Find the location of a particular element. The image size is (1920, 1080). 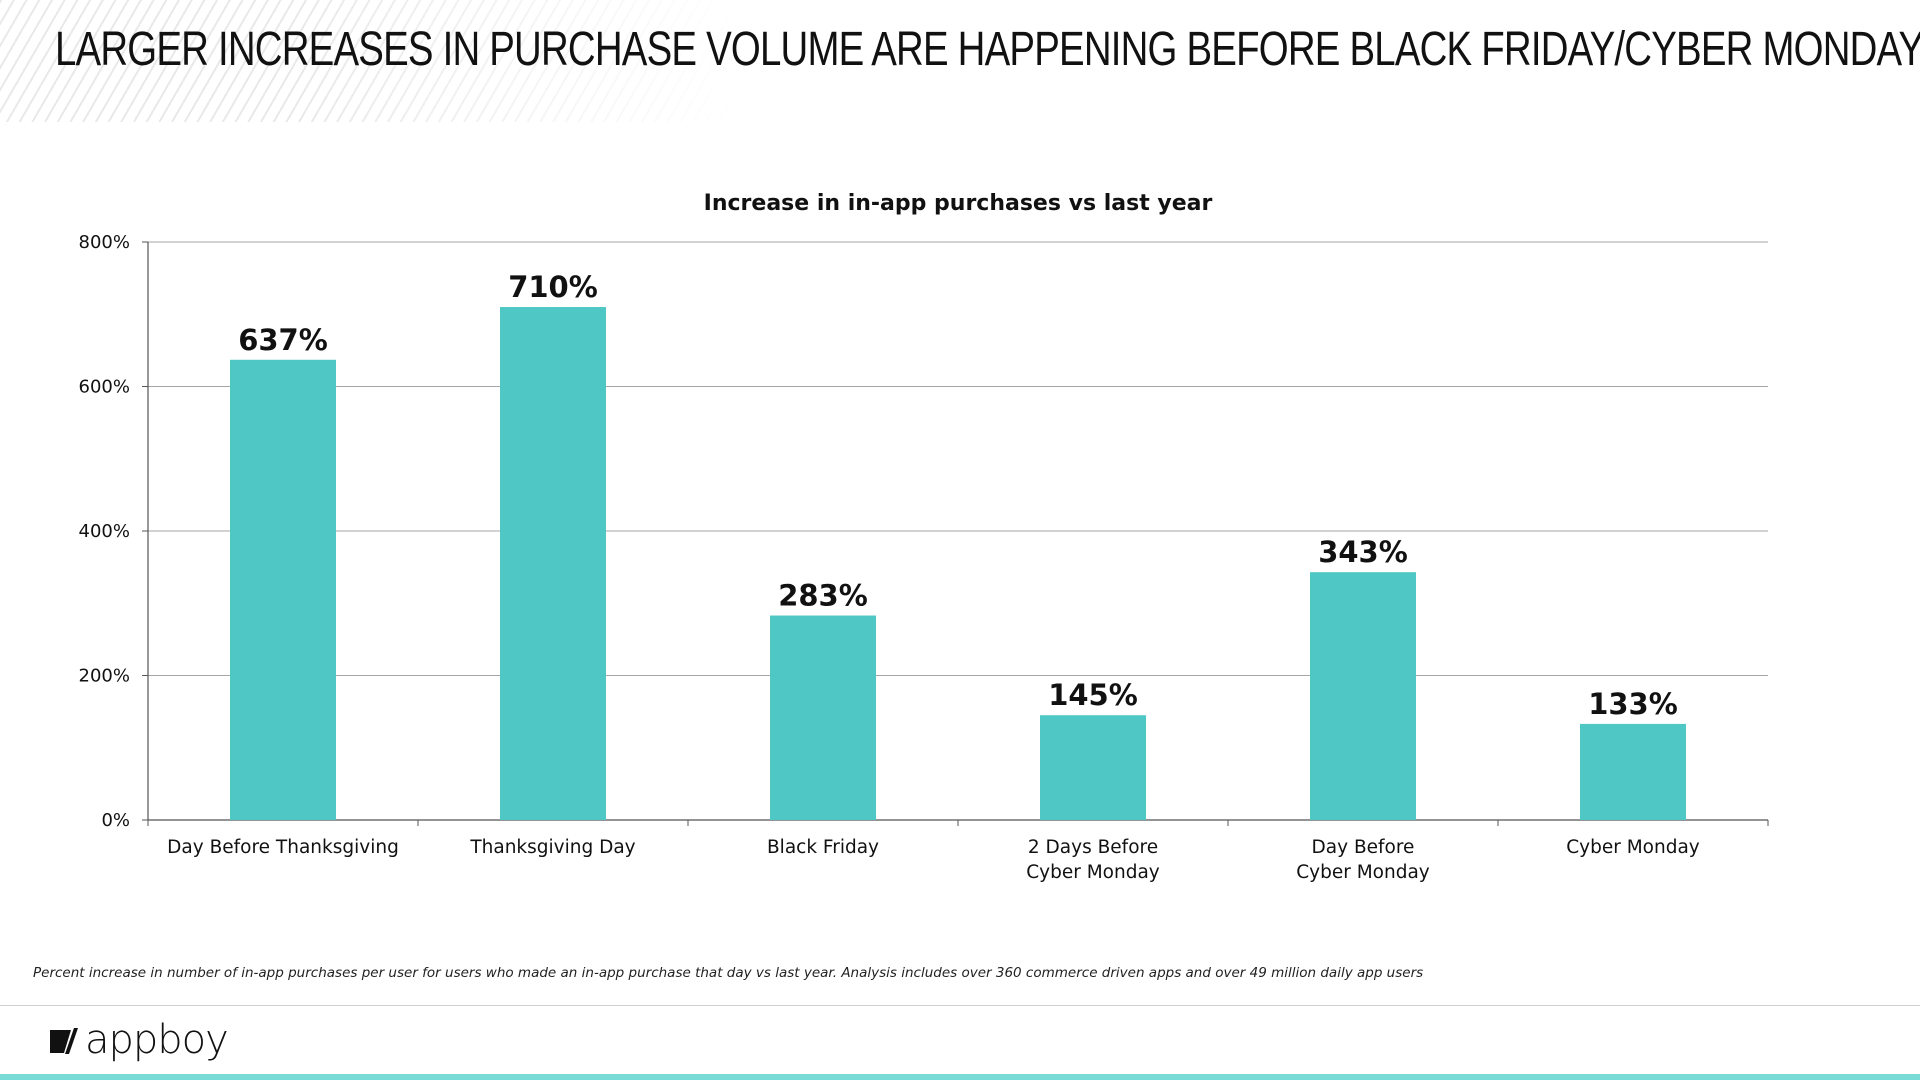

logo-wordmark: appboy is located at coordinates (157, 1040).